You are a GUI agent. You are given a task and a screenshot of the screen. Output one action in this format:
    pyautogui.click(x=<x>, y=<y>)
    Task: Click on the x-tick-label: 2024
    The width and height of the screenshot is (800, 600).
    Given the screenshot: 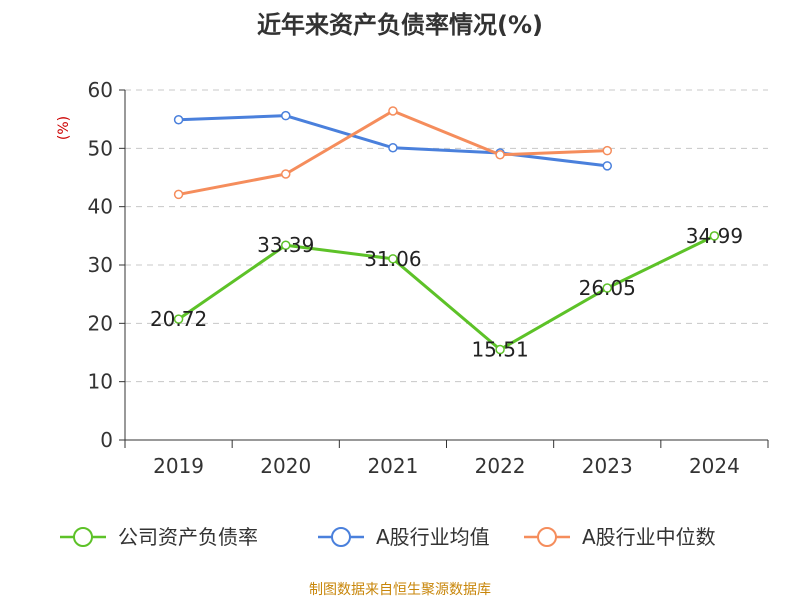 What is the action you would take?
    pyautogui.click(x=714, y=466)
    